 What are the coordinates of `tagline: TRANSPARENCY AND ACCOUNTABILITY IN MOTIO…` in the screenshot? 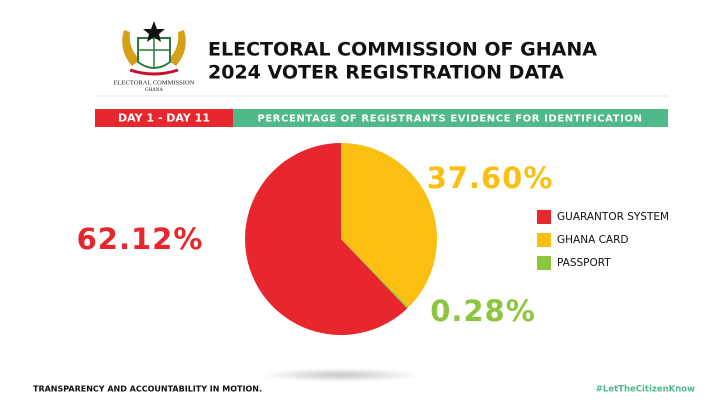 It's located at (147, 389).